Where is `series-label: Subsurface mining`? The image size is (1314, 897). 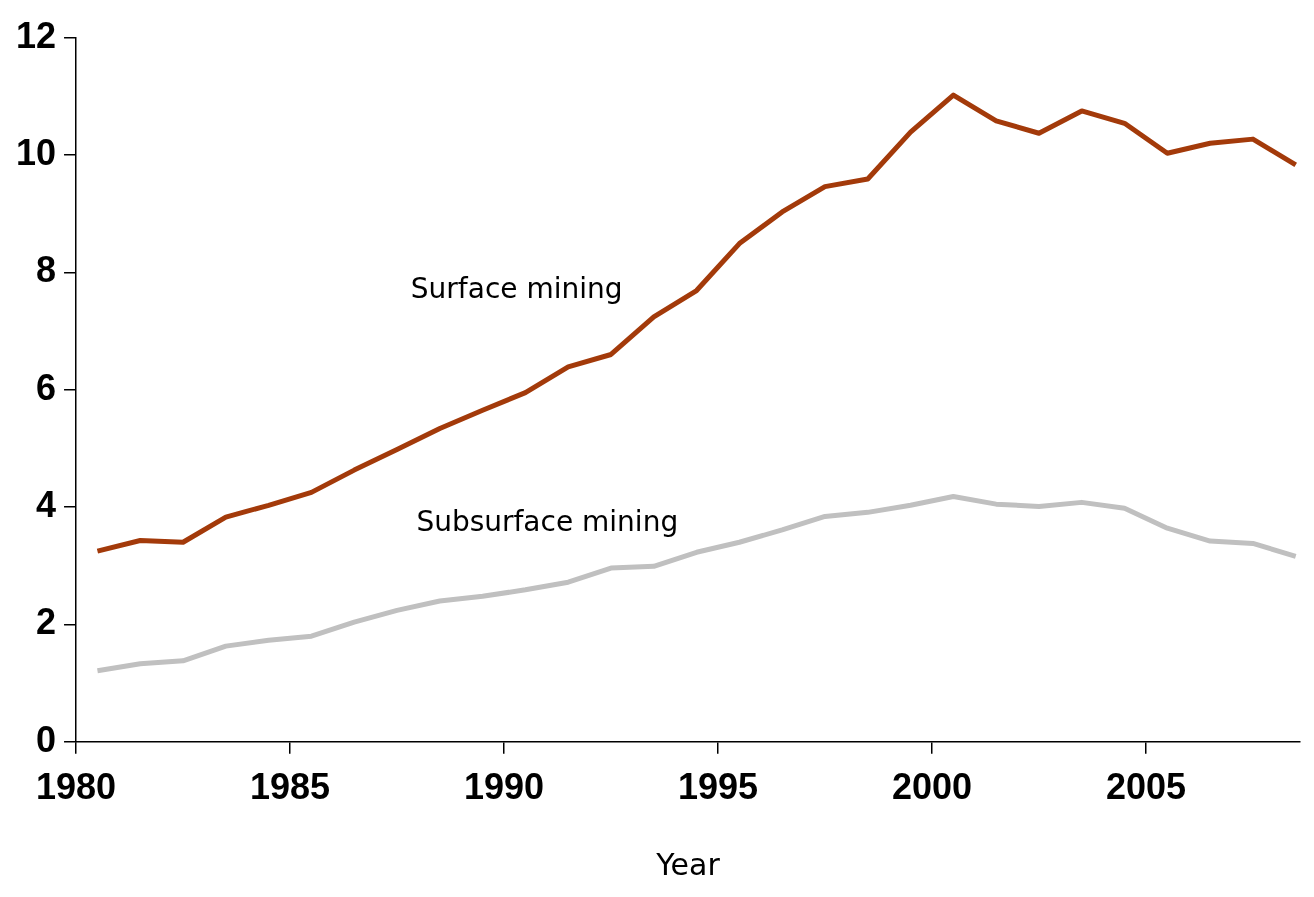
series-label: Subsurface mining is located at coordinates (547, 521).